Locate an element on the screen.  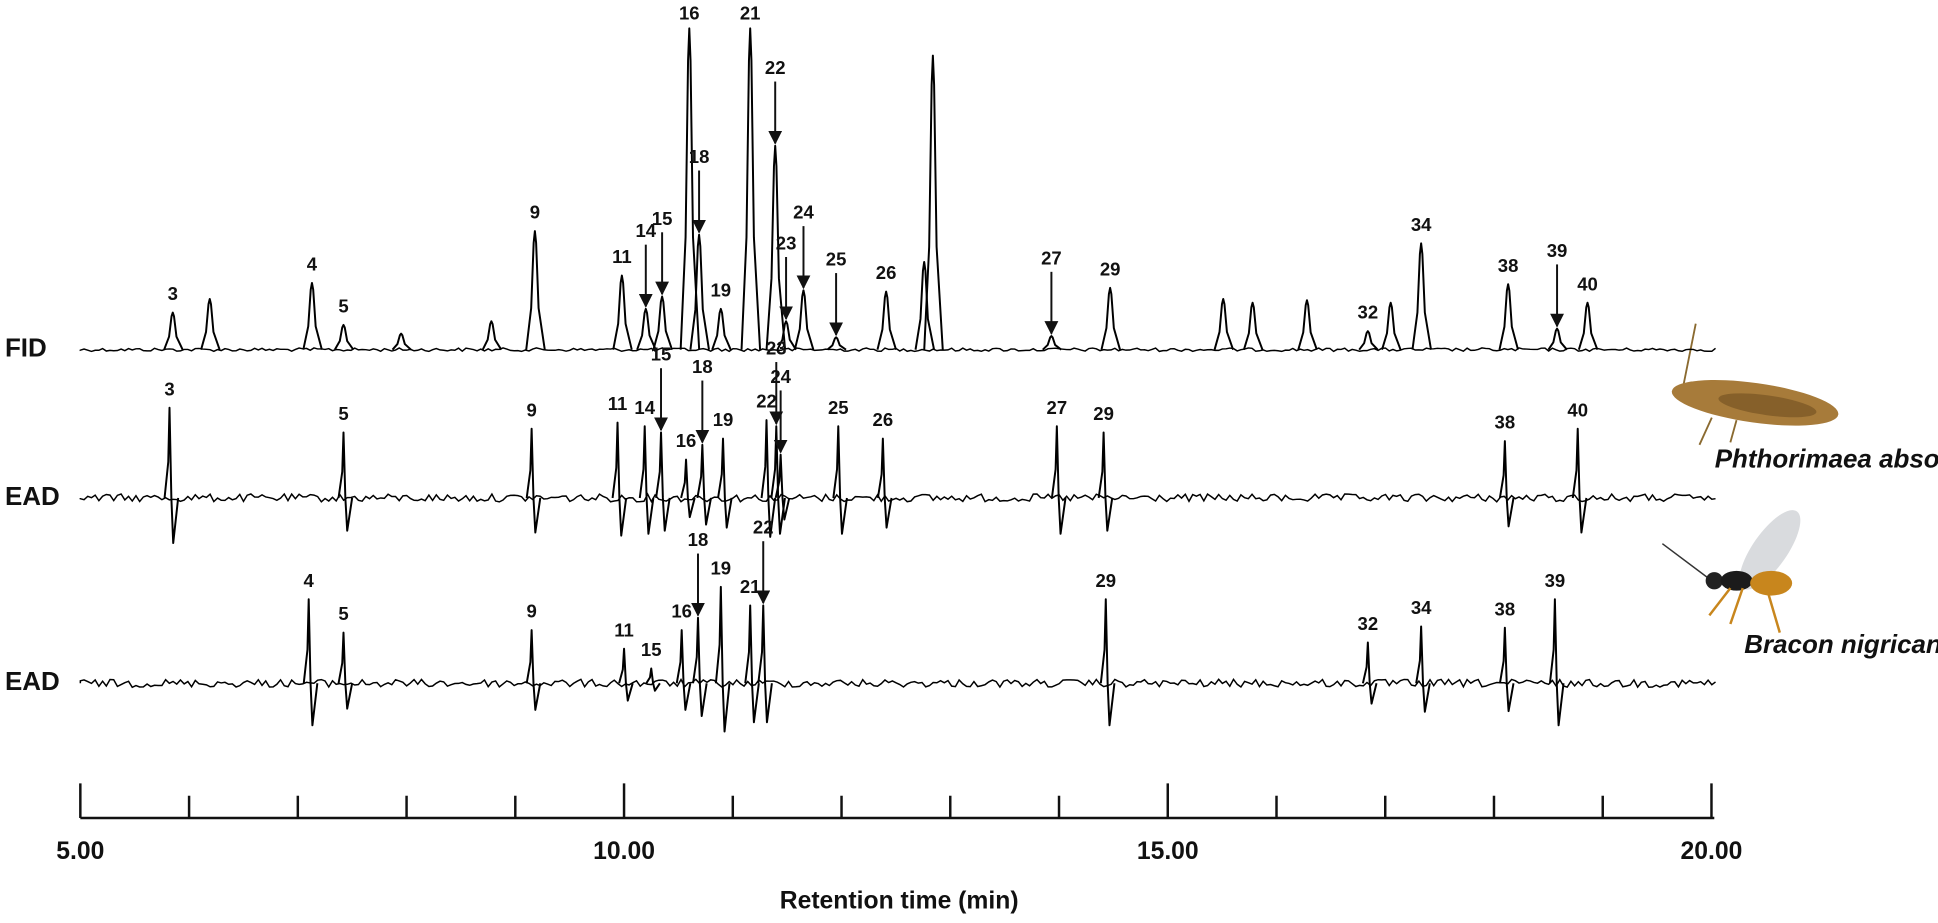
x-axis-title: Retention time (min) is located at coordinates (899, 901).